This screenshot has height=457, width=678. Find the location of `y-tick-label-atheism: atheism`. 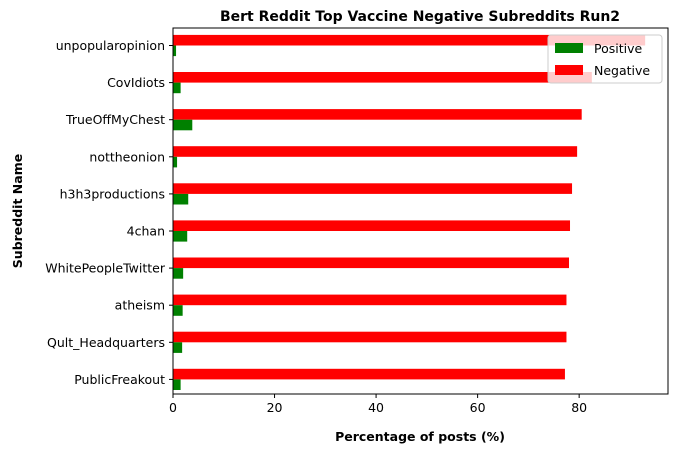

y-tick-label-atheism: atheism is located at coordinates (140, 305).